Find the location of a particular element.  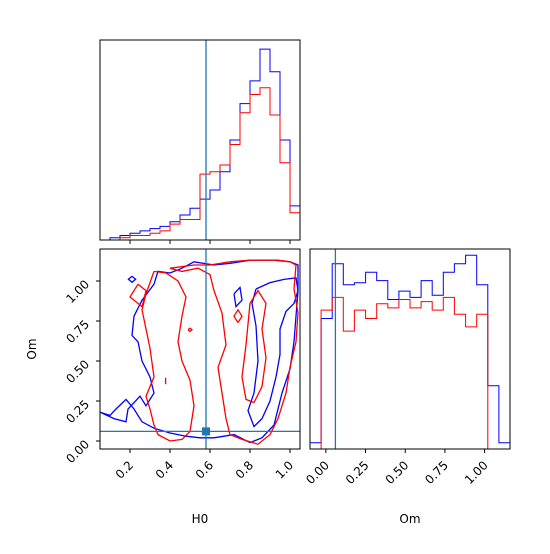

hist-series-blue is located at coordinates (410, 351).